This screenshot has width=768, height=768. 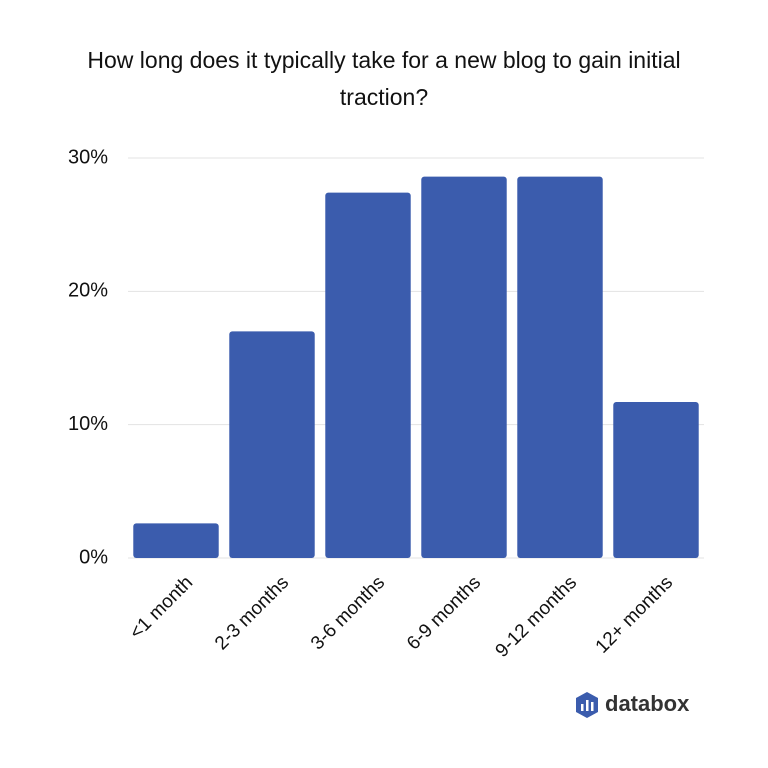 I want to click on x-tick-label: 9-12 months, so click(x=537, y=617).